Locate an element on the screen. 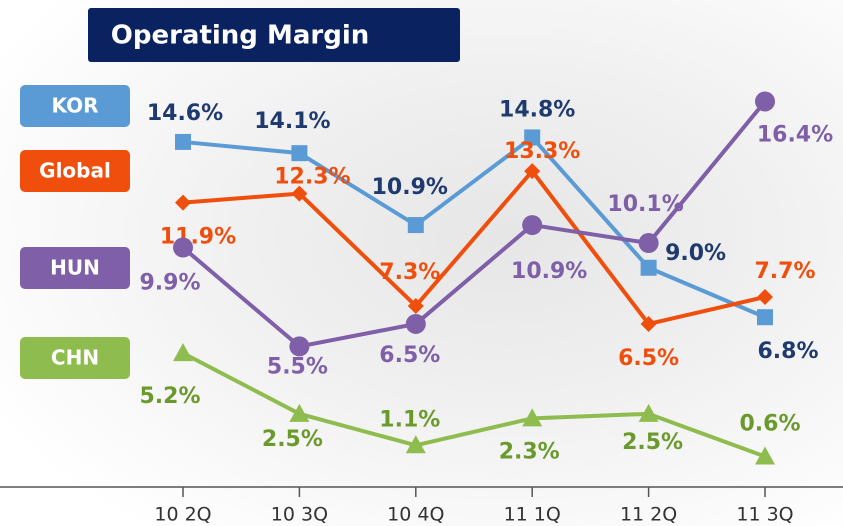 This screenshot has height=526, width=843. x-tick-label: 10 3Q is located at coordinates (299, 515).